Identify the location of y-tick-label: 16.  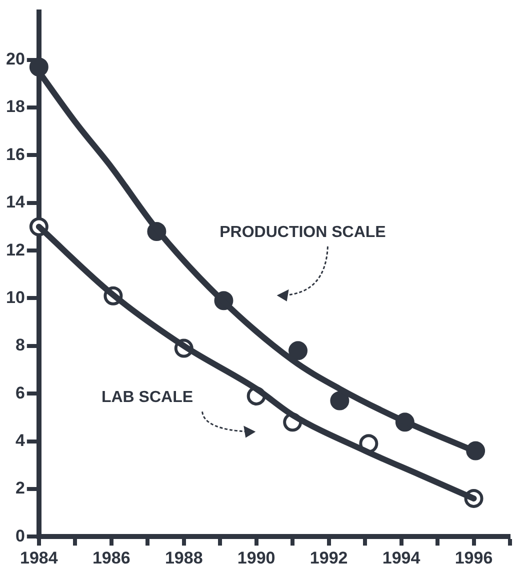
(15, 154).